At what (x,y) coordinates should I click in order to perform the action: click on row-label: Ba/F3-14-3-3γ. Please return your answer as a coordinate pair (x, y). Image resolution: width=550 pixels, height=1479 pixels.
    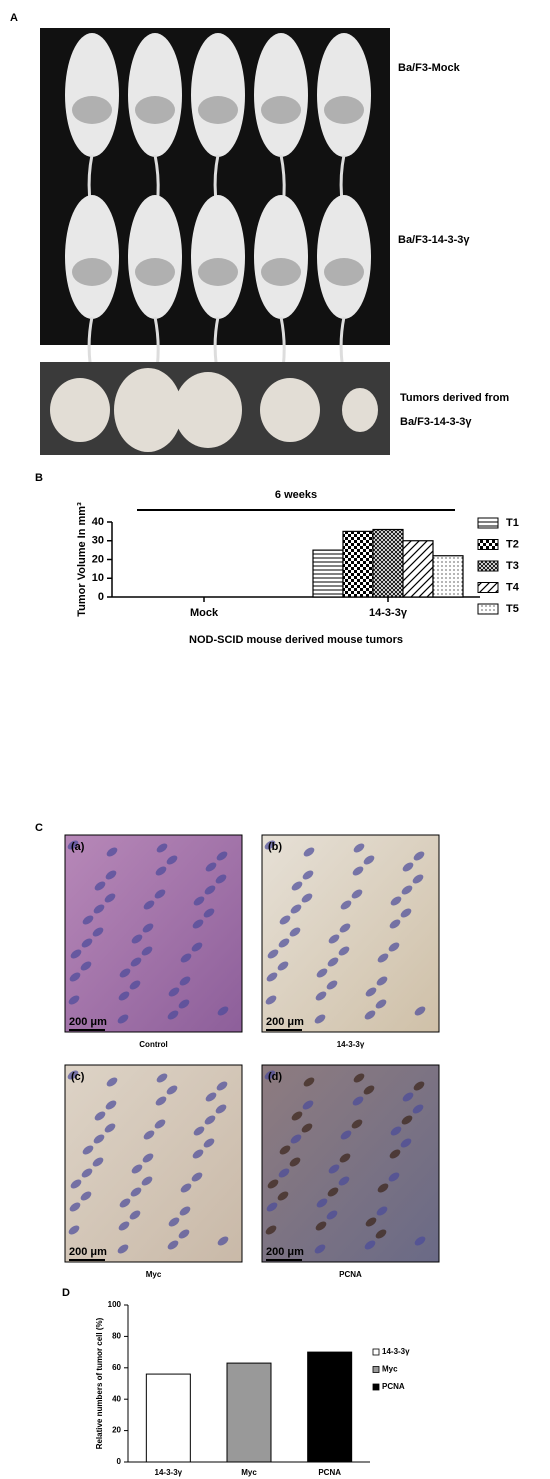
    Looking at the image, I should click on (434, 240).